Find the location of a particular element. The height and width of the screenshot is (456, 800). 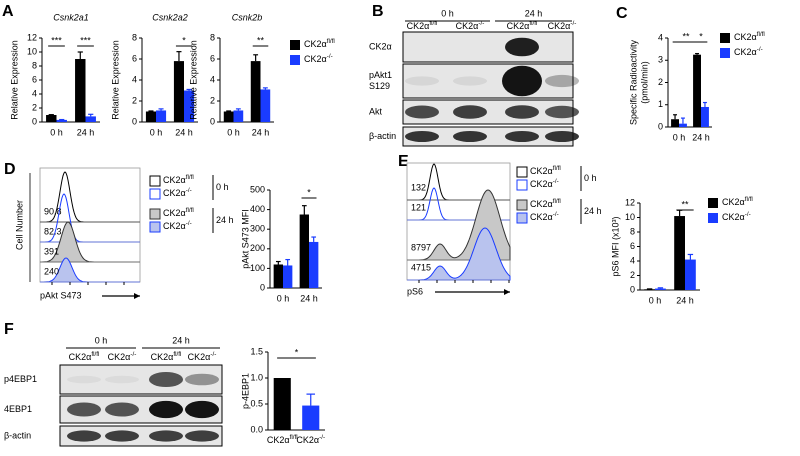

mfi-label: 90.8 is located at coordinates (53, 211).